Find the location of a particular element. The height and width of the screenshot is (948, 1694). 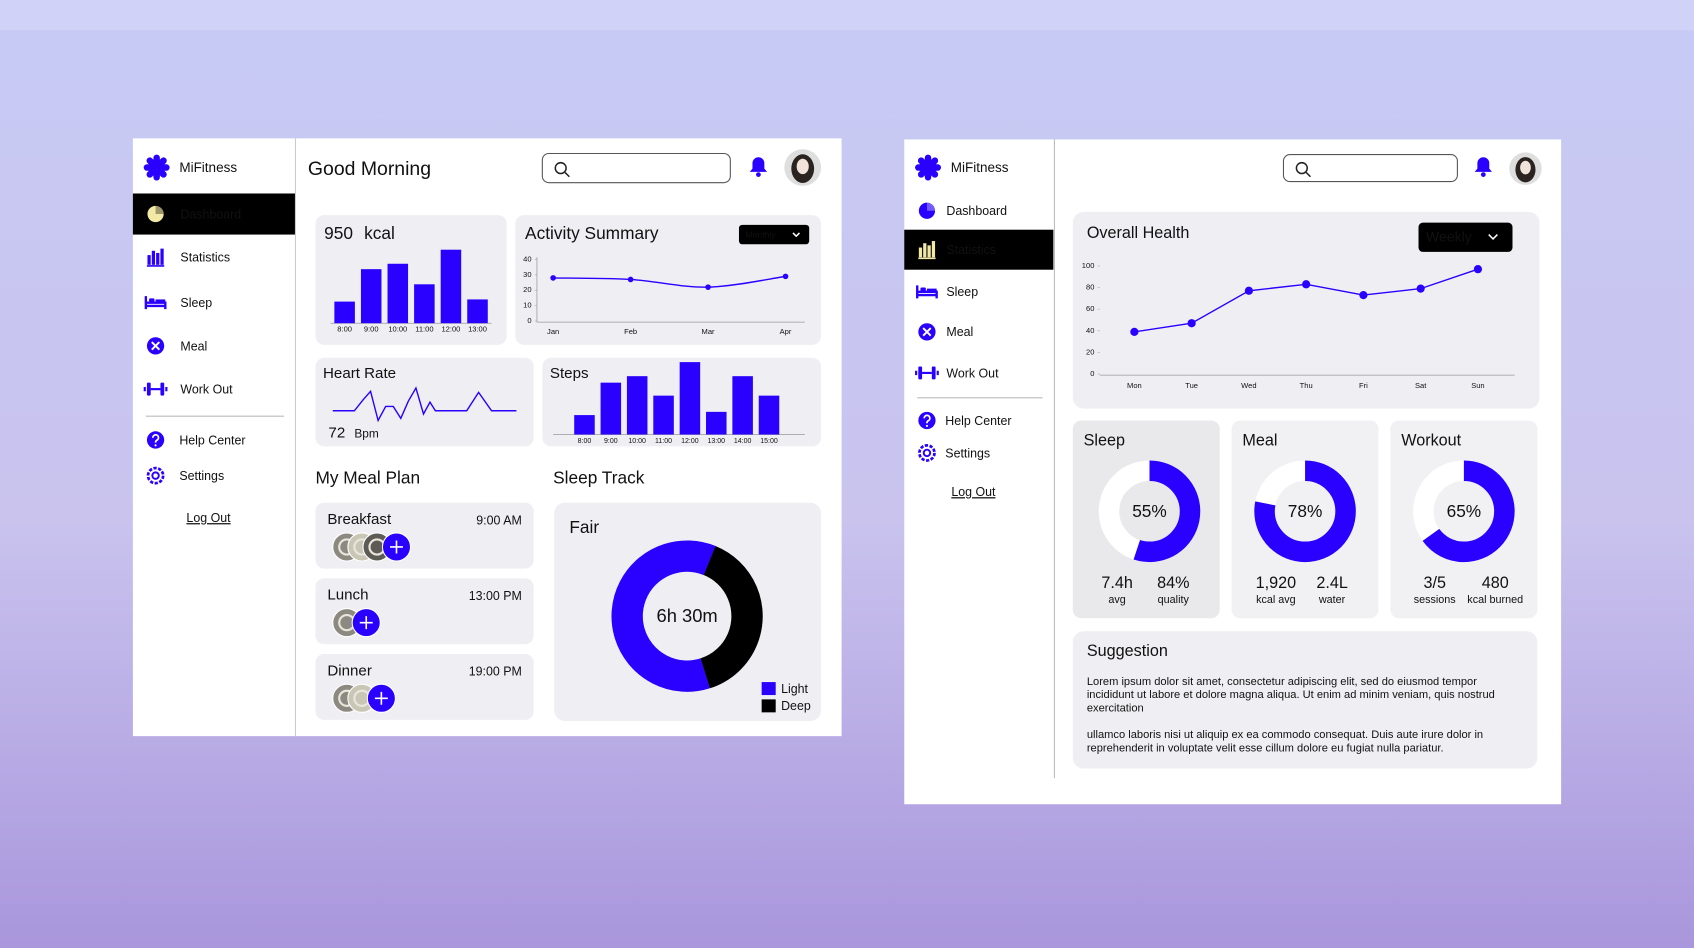

dropdown-label: Weekly is located at coordinates (1449, 237).